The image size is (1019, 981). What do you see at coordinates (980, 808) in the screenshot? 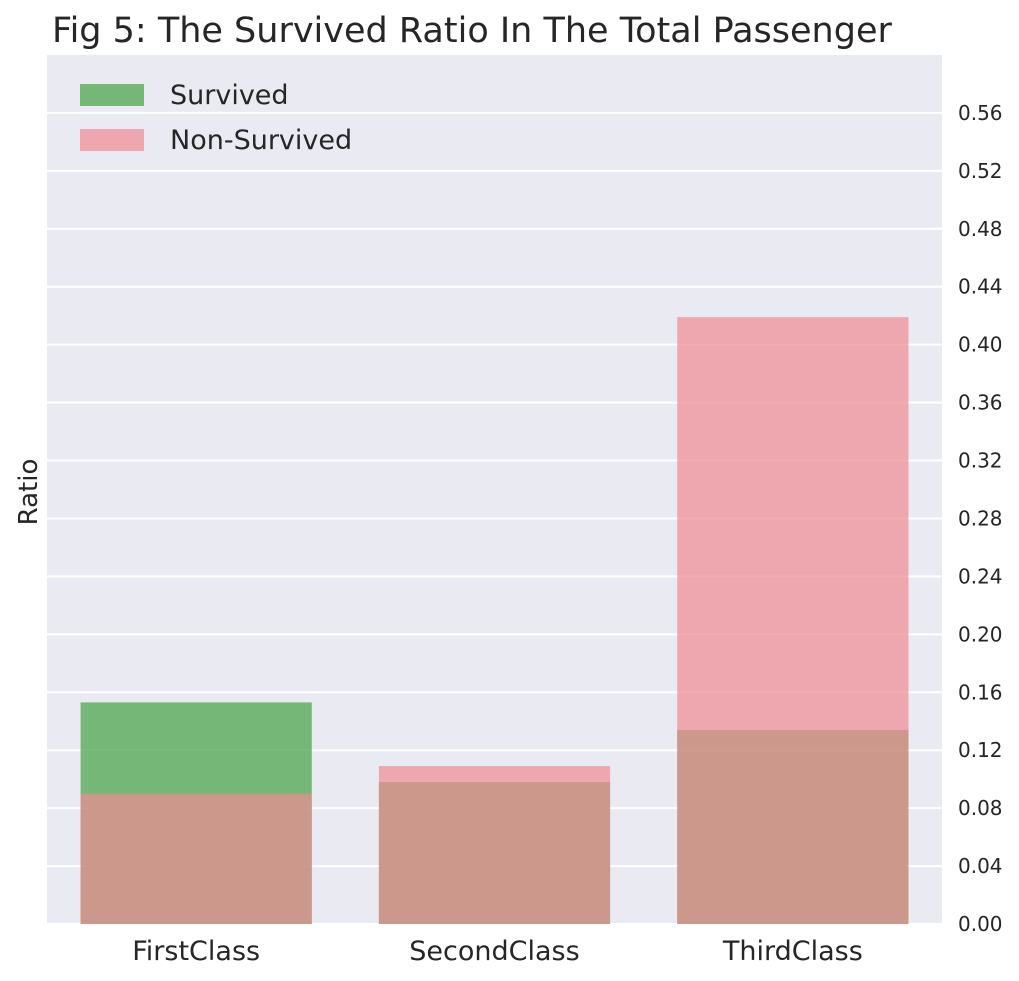
I see `y-tick-label: 0.08` at bounding box center [980, 808].